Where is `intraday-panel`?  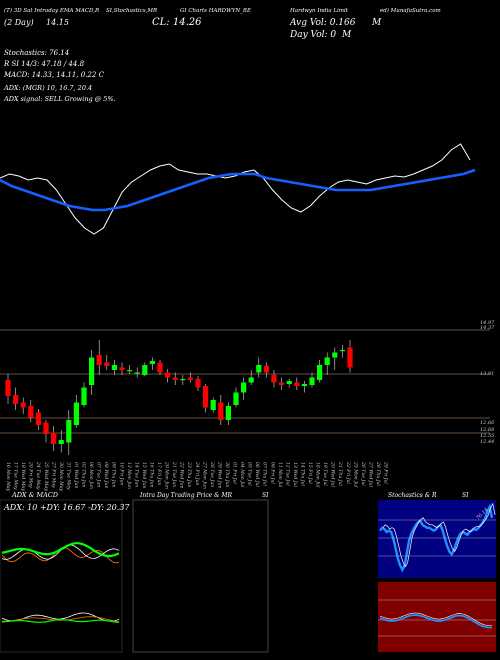
intraday-panel is located at coordinates (200, 576).